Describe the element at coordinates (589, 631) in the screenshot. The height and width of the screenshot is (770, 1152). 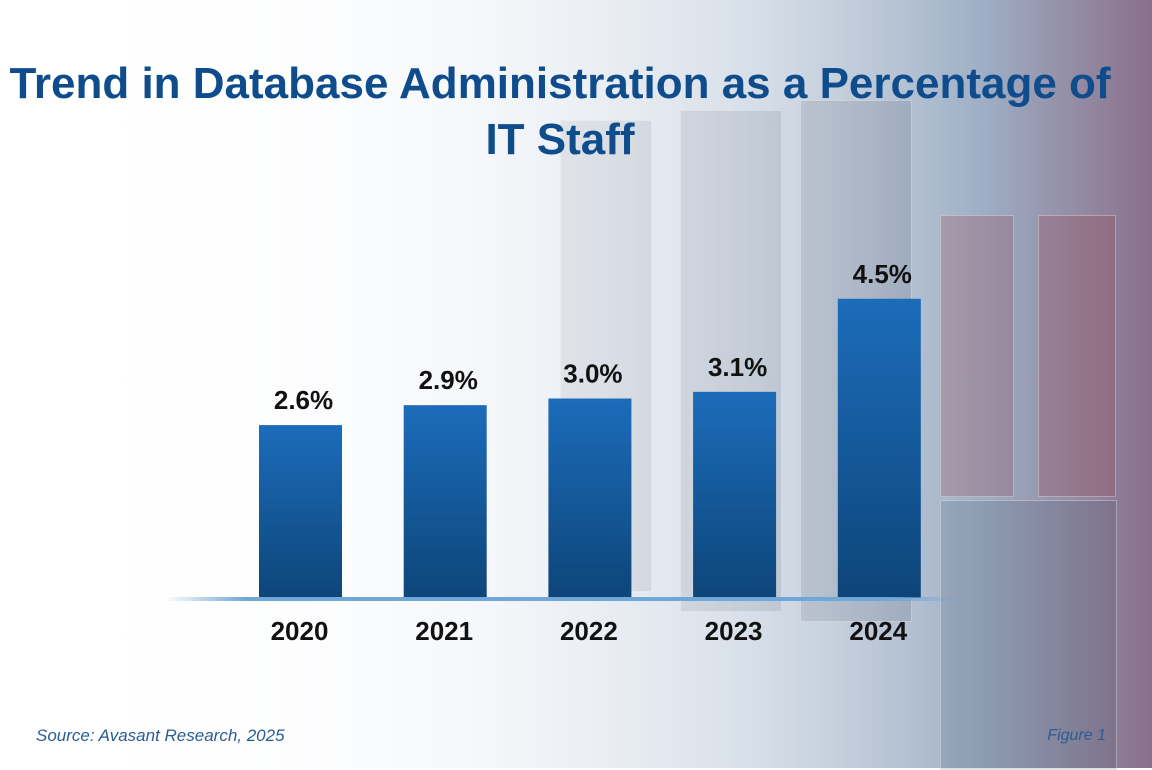
I see `x-tick-label: 2022` at that location.